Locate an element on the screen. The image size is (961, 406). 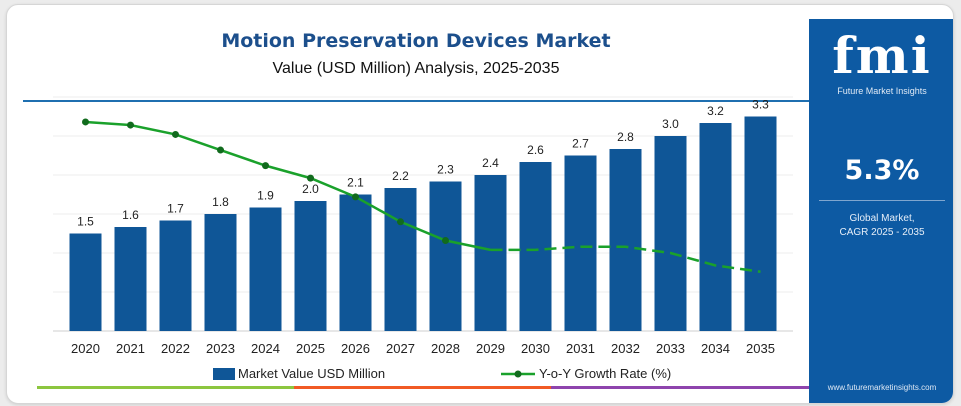
x-tick-2032: 2032 is located at coordinates (625, 348).